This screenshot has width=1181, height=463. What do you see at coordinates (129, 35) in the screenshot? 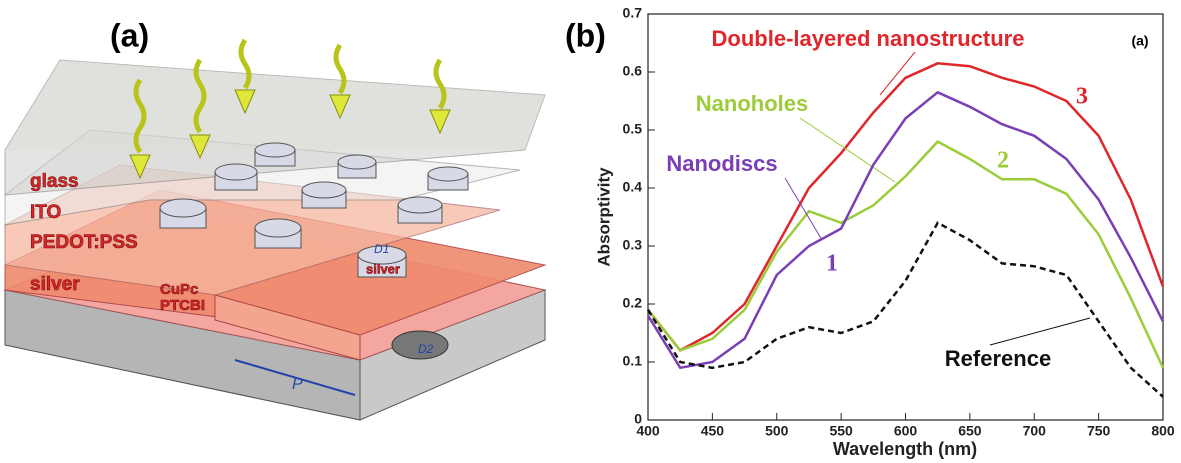
I see `panel-label: (a)` at bounding box center [129, 35].